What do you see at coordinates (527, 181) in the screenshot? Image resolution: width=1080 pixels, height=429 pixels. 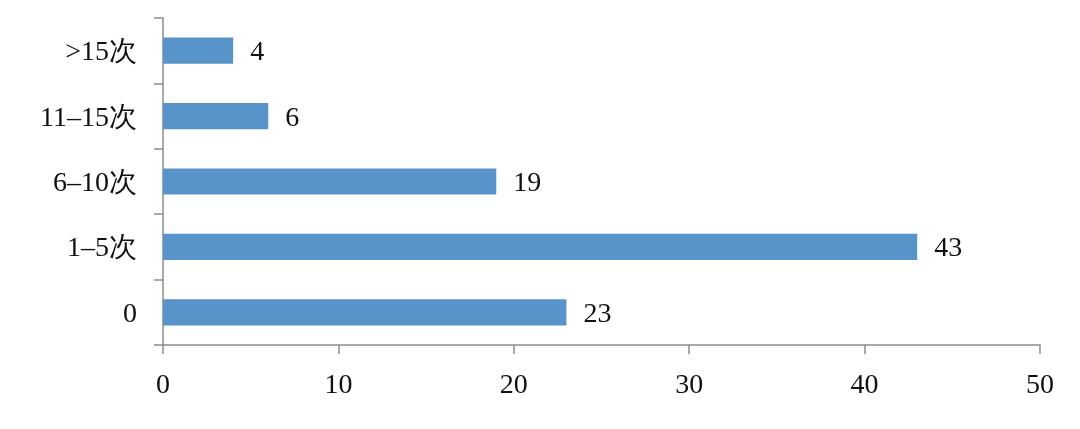 I see `data-label: 19` at bounding box center [527, 181].